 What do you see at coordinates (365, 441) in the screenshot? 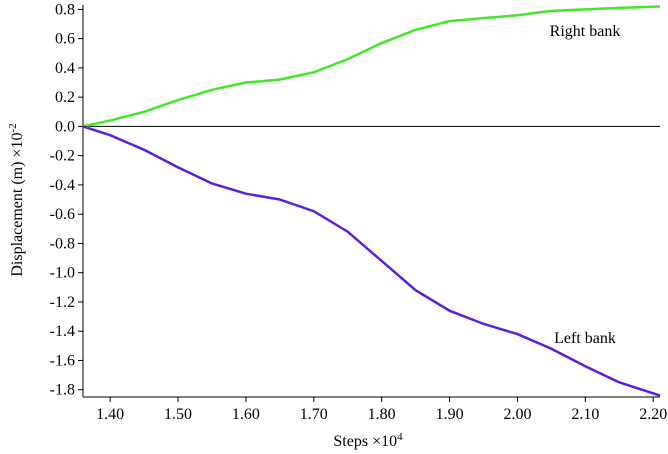
I see `x-label-text: Steps ×10` at bounding box center [365, 441].